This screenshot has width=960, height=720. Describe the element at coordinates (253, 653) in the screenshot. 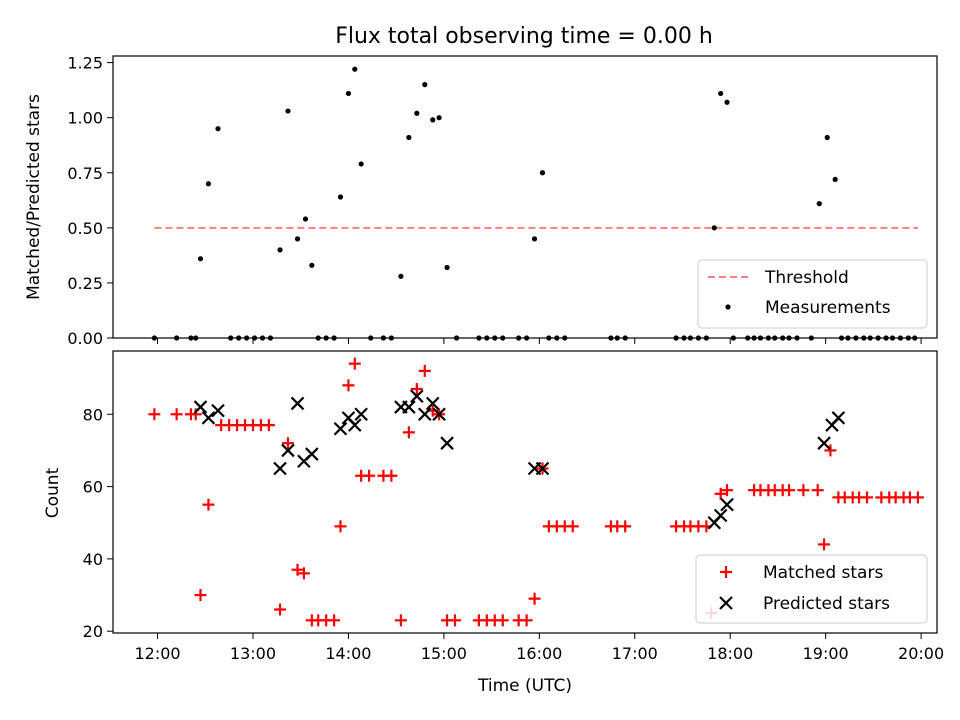

I see `bottom-x-tick-label: 13:00` at that location.